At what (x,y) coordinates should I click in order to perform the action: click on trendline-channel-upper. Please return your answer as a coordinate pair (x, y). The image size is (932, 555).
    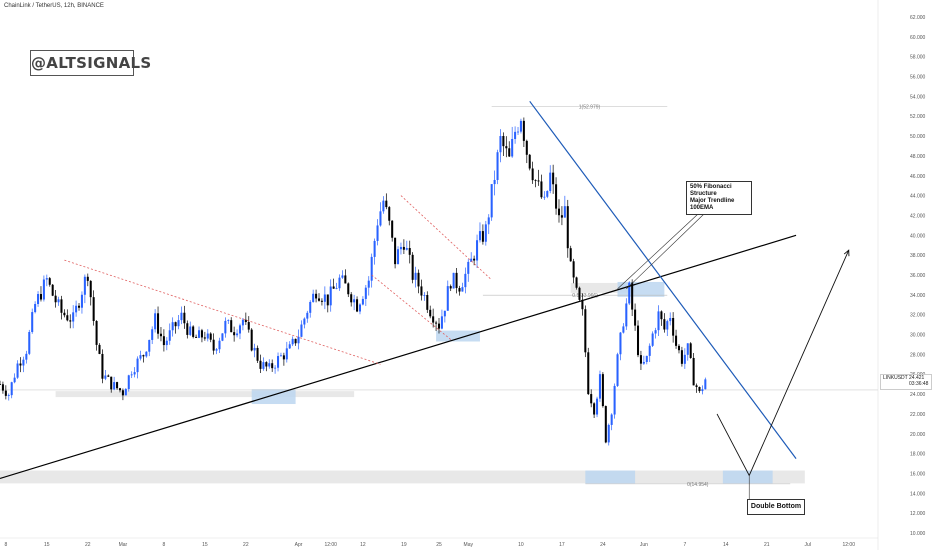
    Looking at the image, I should click on (446, 238).